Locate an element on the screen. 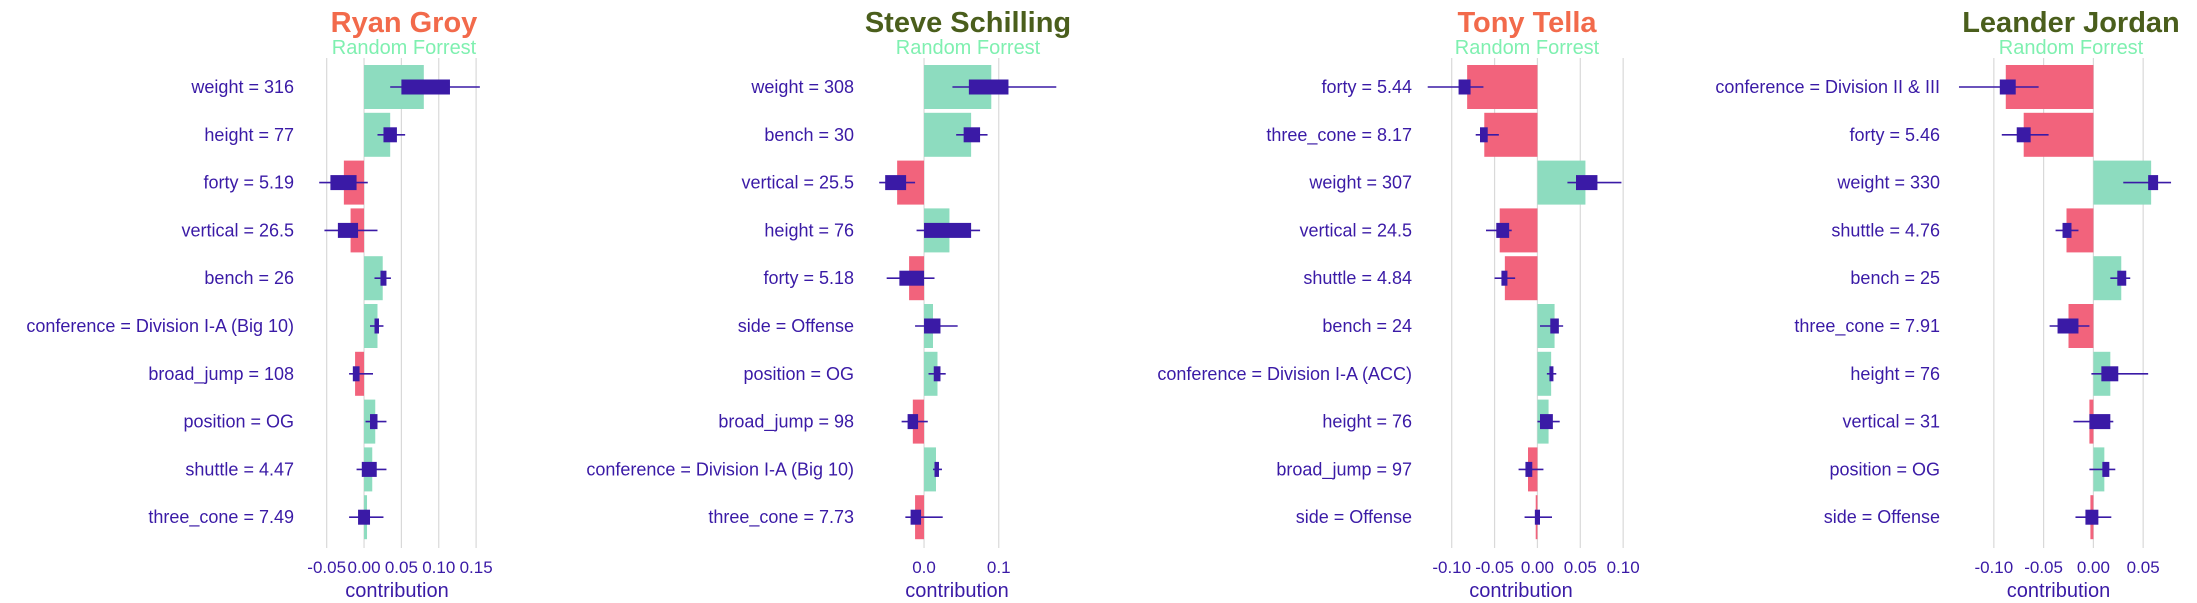 This screenshot has width=2197, height=603. feature-label: forty = 5.44 is located at coordinates (1366, 87).